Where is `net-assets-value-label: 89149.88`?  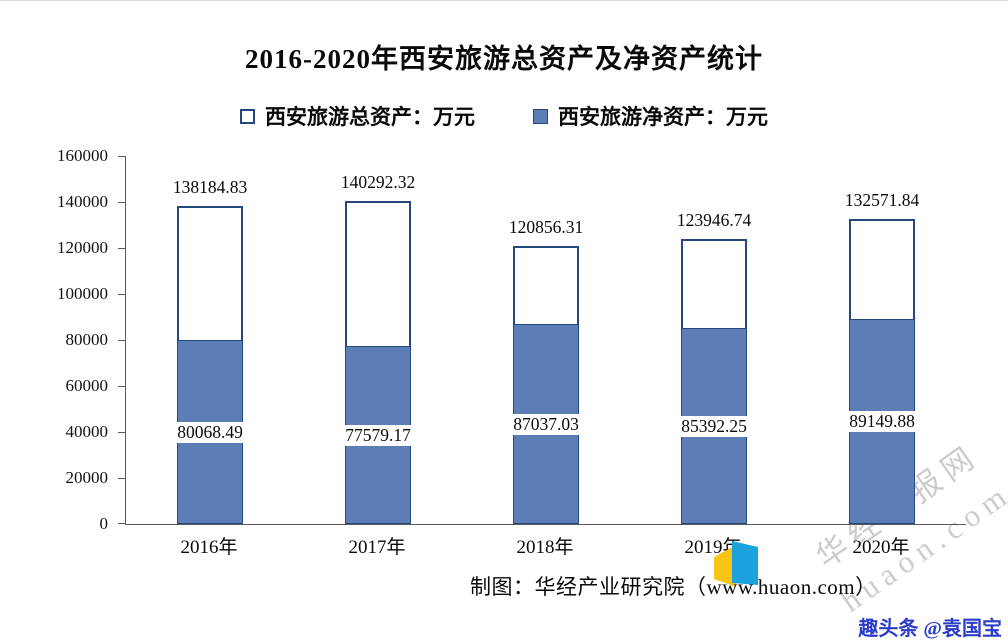 net-assets-value-label: 89149.88 is located at coordinates (882, 422).